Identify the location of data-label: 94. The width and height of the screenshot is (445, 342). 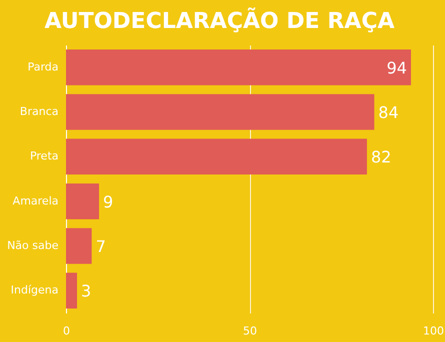
(396, 68).